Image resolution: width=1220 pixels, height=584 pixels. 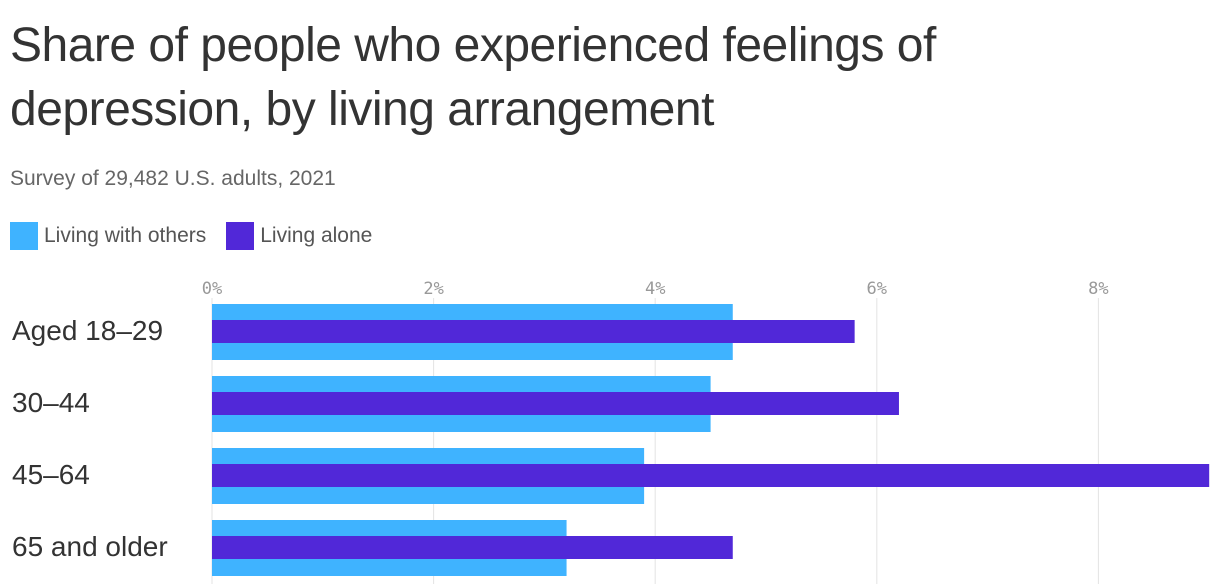 What do you see at coordinates (1098, 289) in the screenshot?
I see `x-tick-label: 8%` at bounding box center [1098, 289].